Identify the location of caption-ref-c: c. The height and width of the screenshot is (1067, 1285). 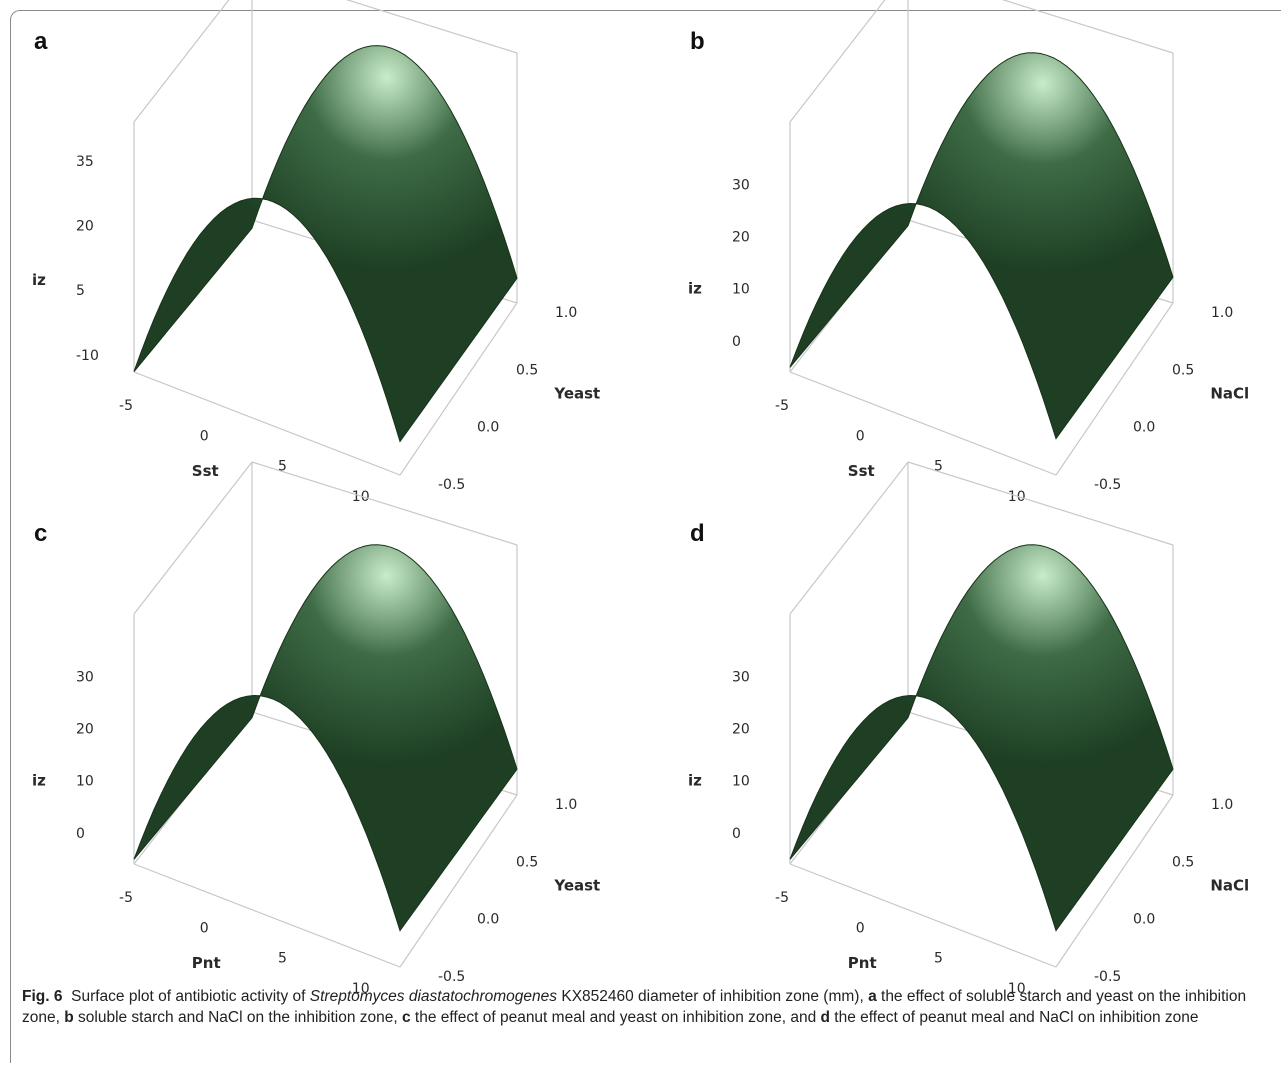
(406, 1017).